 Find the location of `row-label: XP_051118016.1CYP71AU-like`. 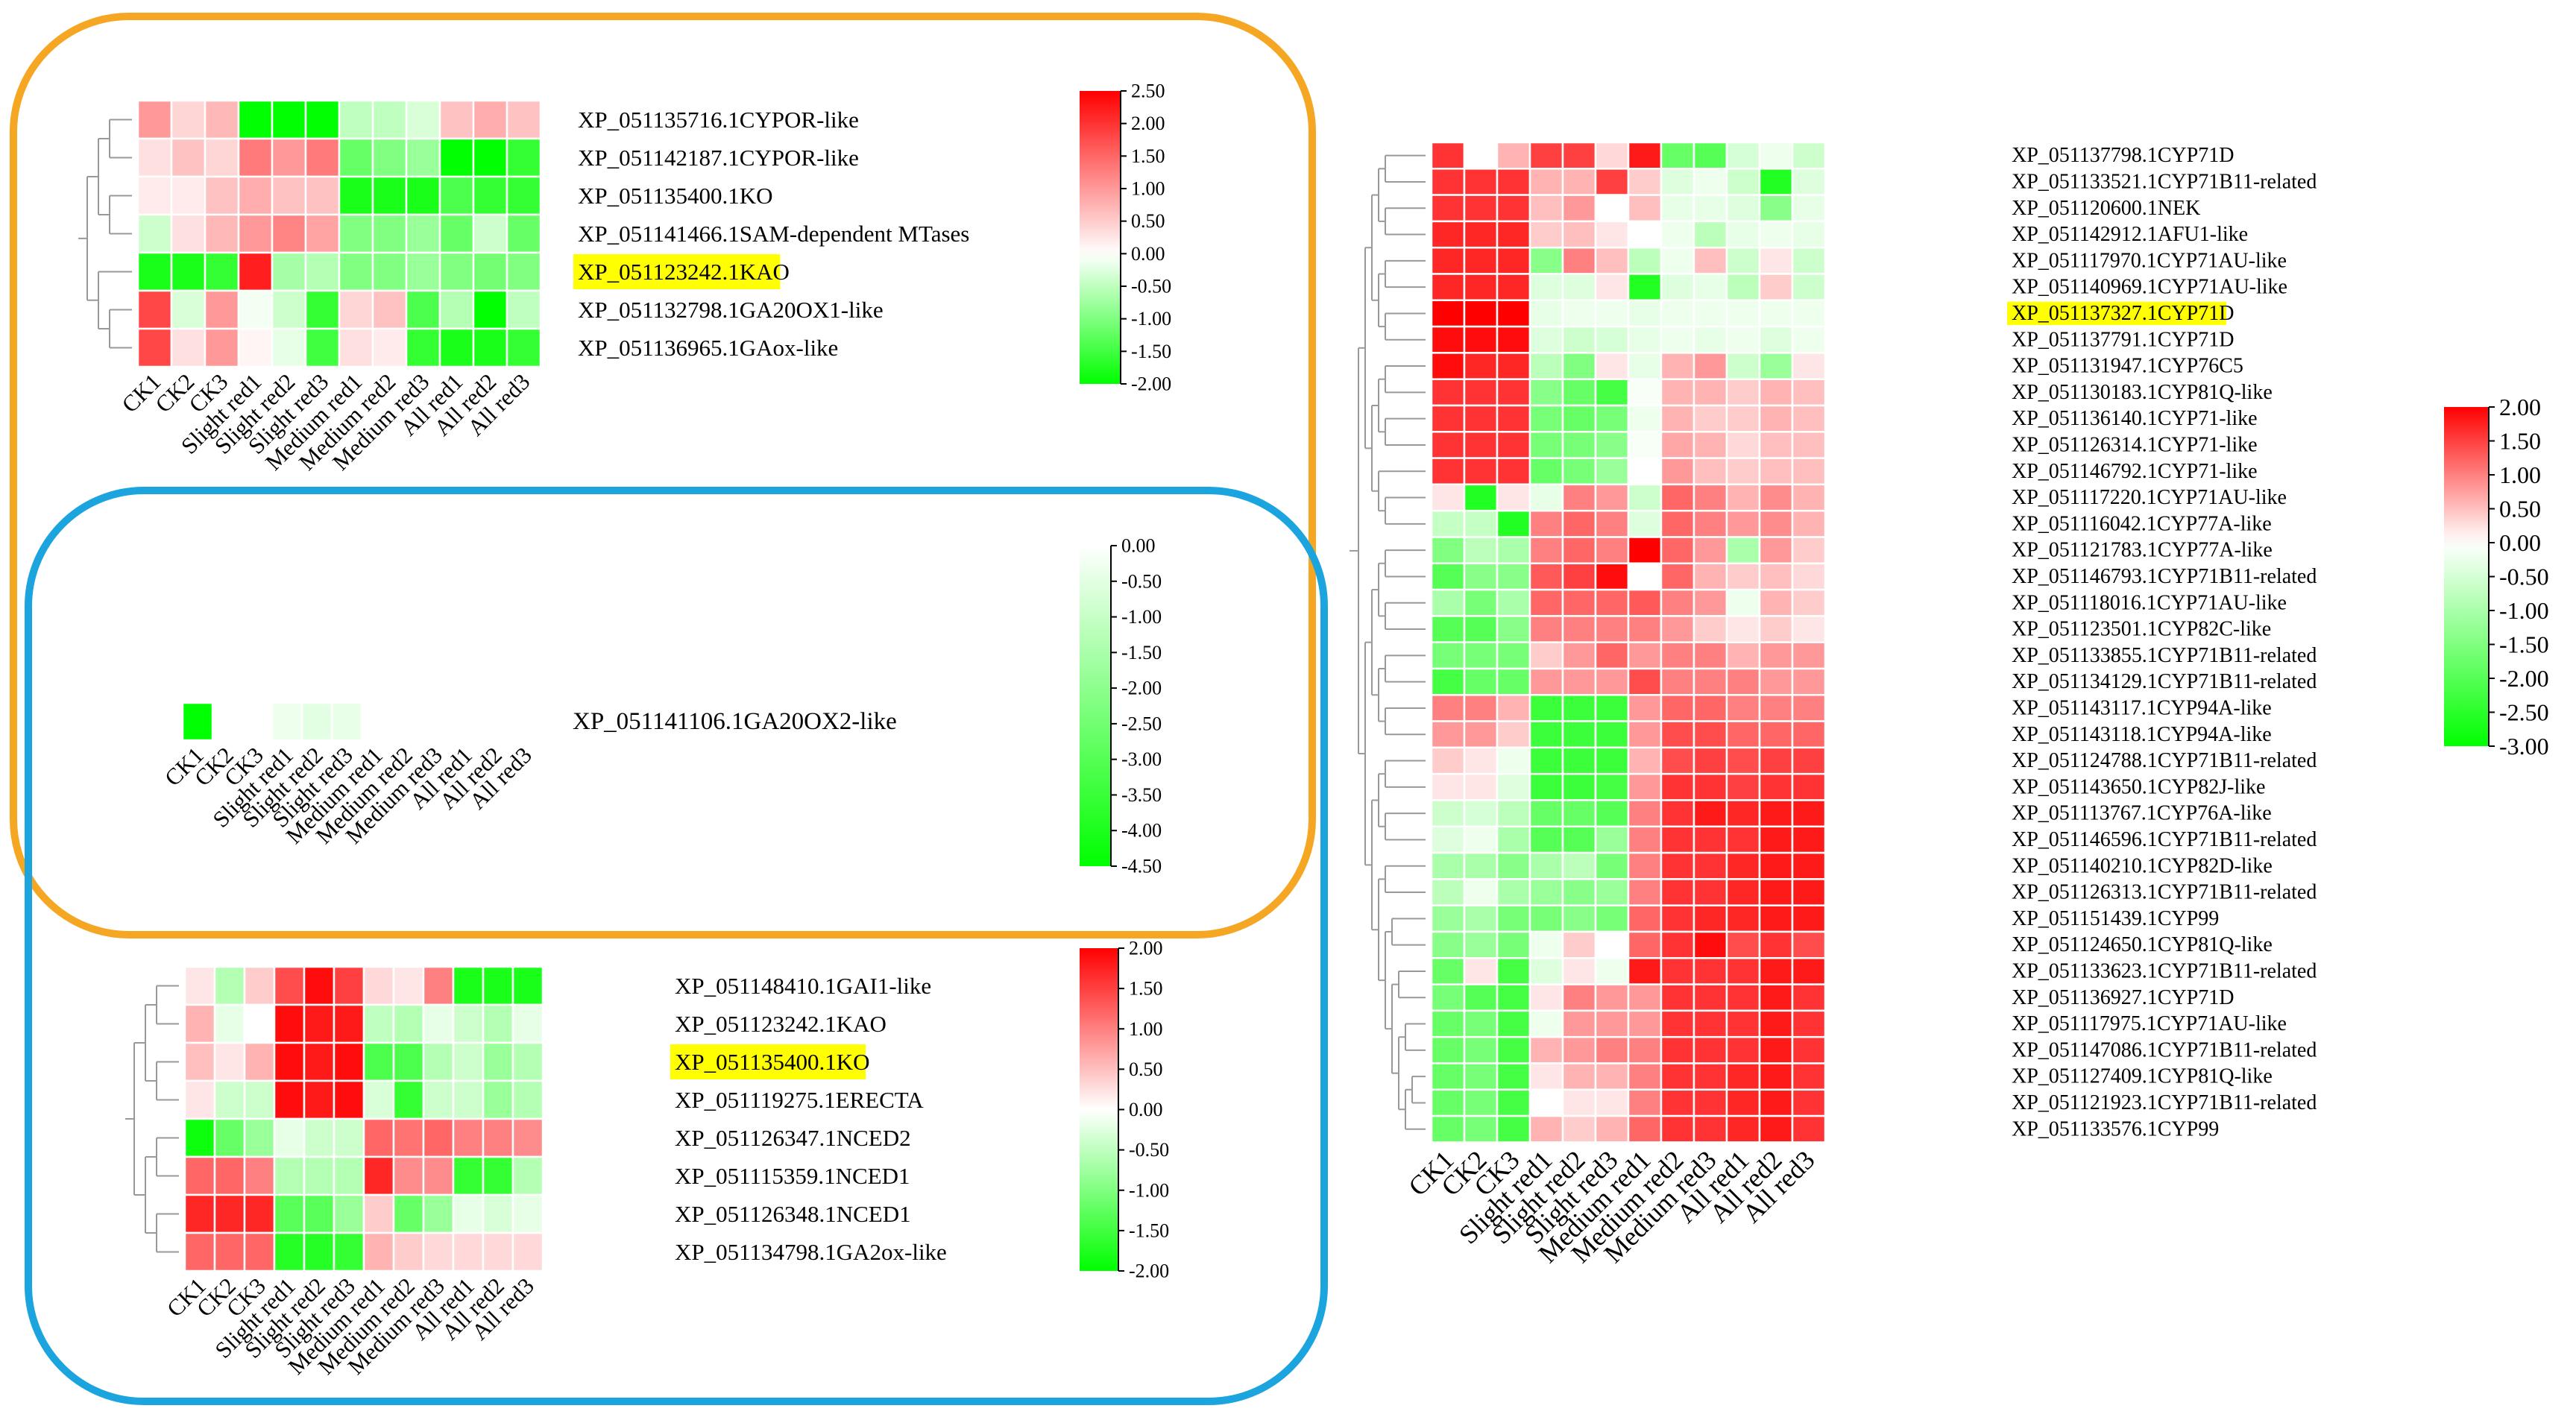

row-label: XP_051118016.1CYP71AU-like is located at coordinates (2149, 603).